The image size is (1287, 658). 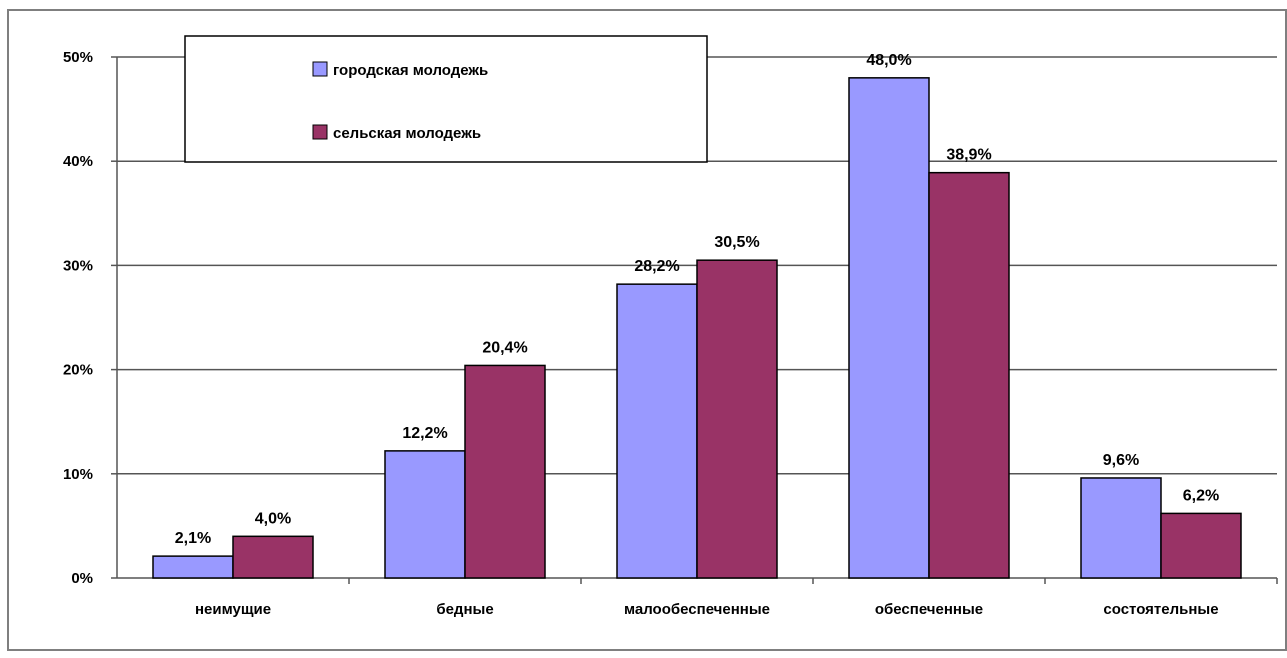 I want to click on legend-label-rural: сельская молодежь, so click(x=407, y=133).